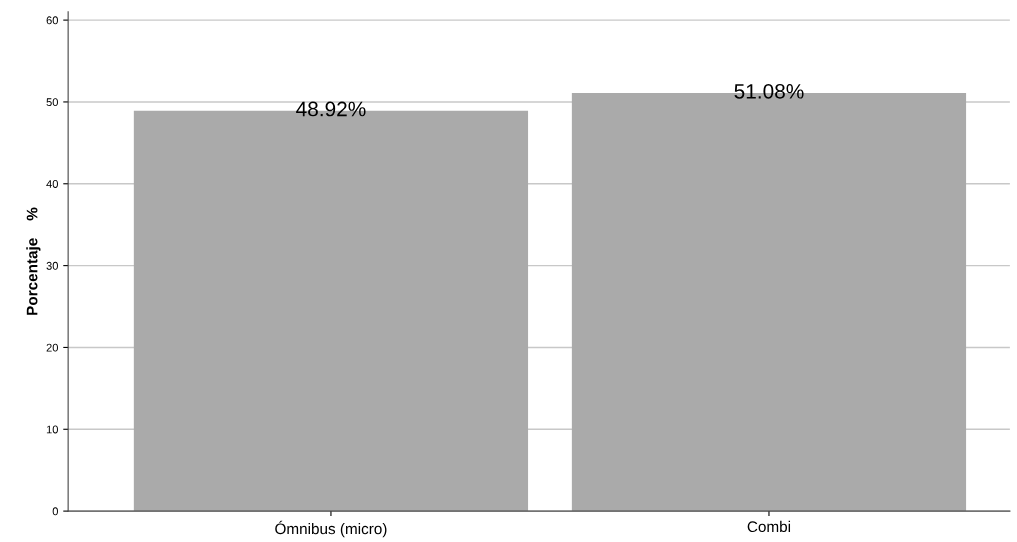  Describe the element at coordinates (52, 347) in the screenshot. I see `y-tick-label: 20` at that location.